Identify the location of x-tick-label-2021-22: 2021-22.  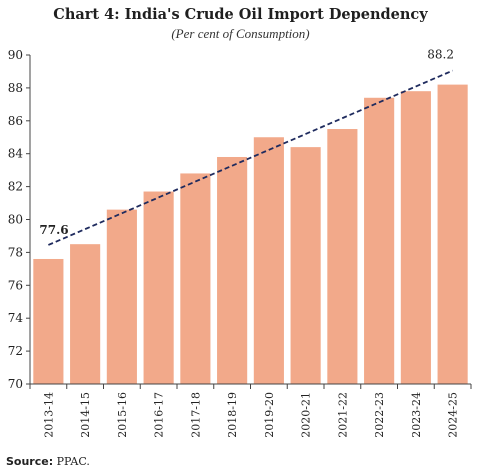
(342, 415).